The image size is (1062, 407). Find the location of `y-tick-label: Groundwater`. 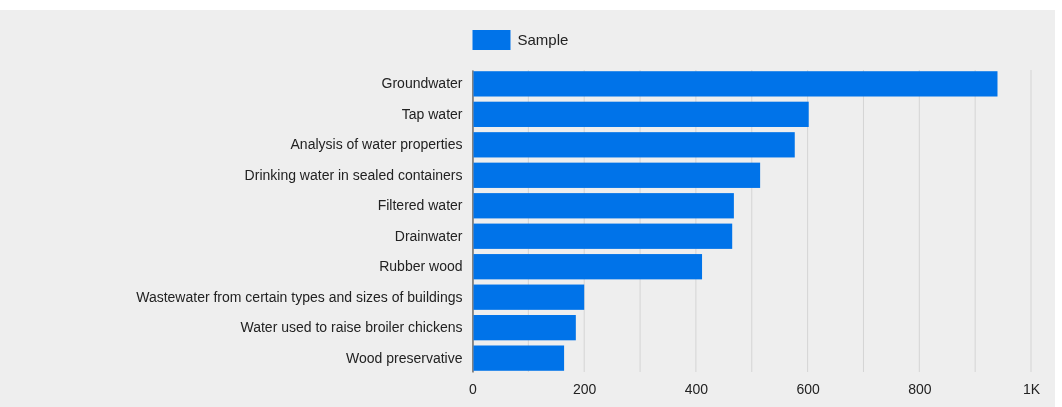

y-tick-label: Groundwater is located at coordinates (422, 83).